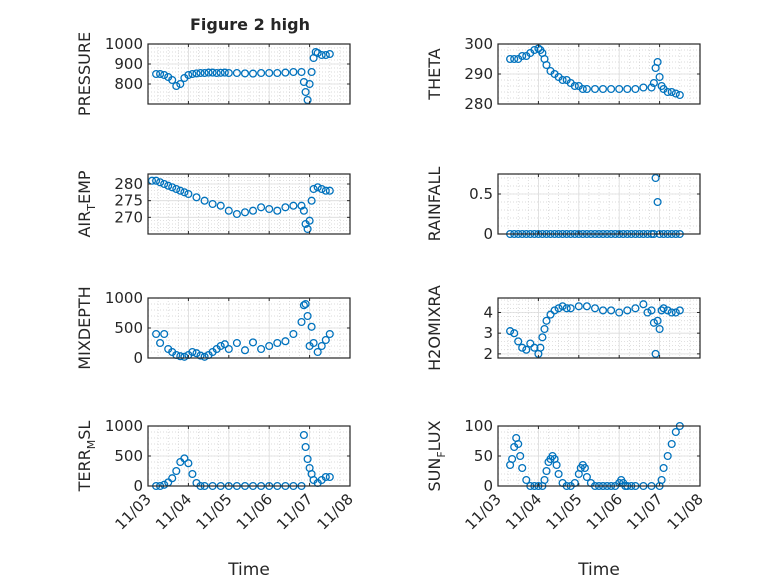  I want to click on y-axis-label-part: F, so click(441, 454).